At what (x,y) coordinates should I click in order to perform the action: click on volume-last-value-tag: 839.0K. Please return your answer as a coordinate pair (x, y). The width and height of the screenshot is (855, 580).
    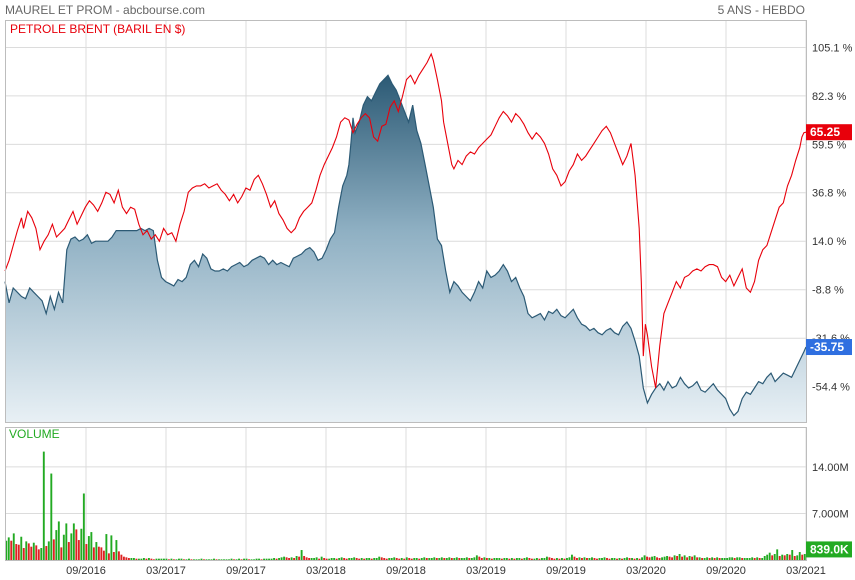
    Looking at the image, I should click on (829, 549).